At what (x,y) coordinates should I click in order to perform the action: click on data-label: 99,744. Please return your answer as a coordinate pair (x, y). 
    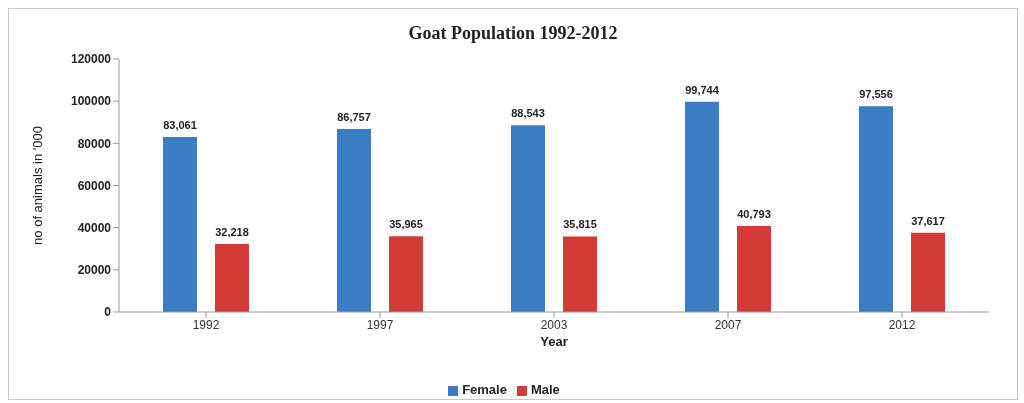
    Looking at the image, I should click on (702, 89).